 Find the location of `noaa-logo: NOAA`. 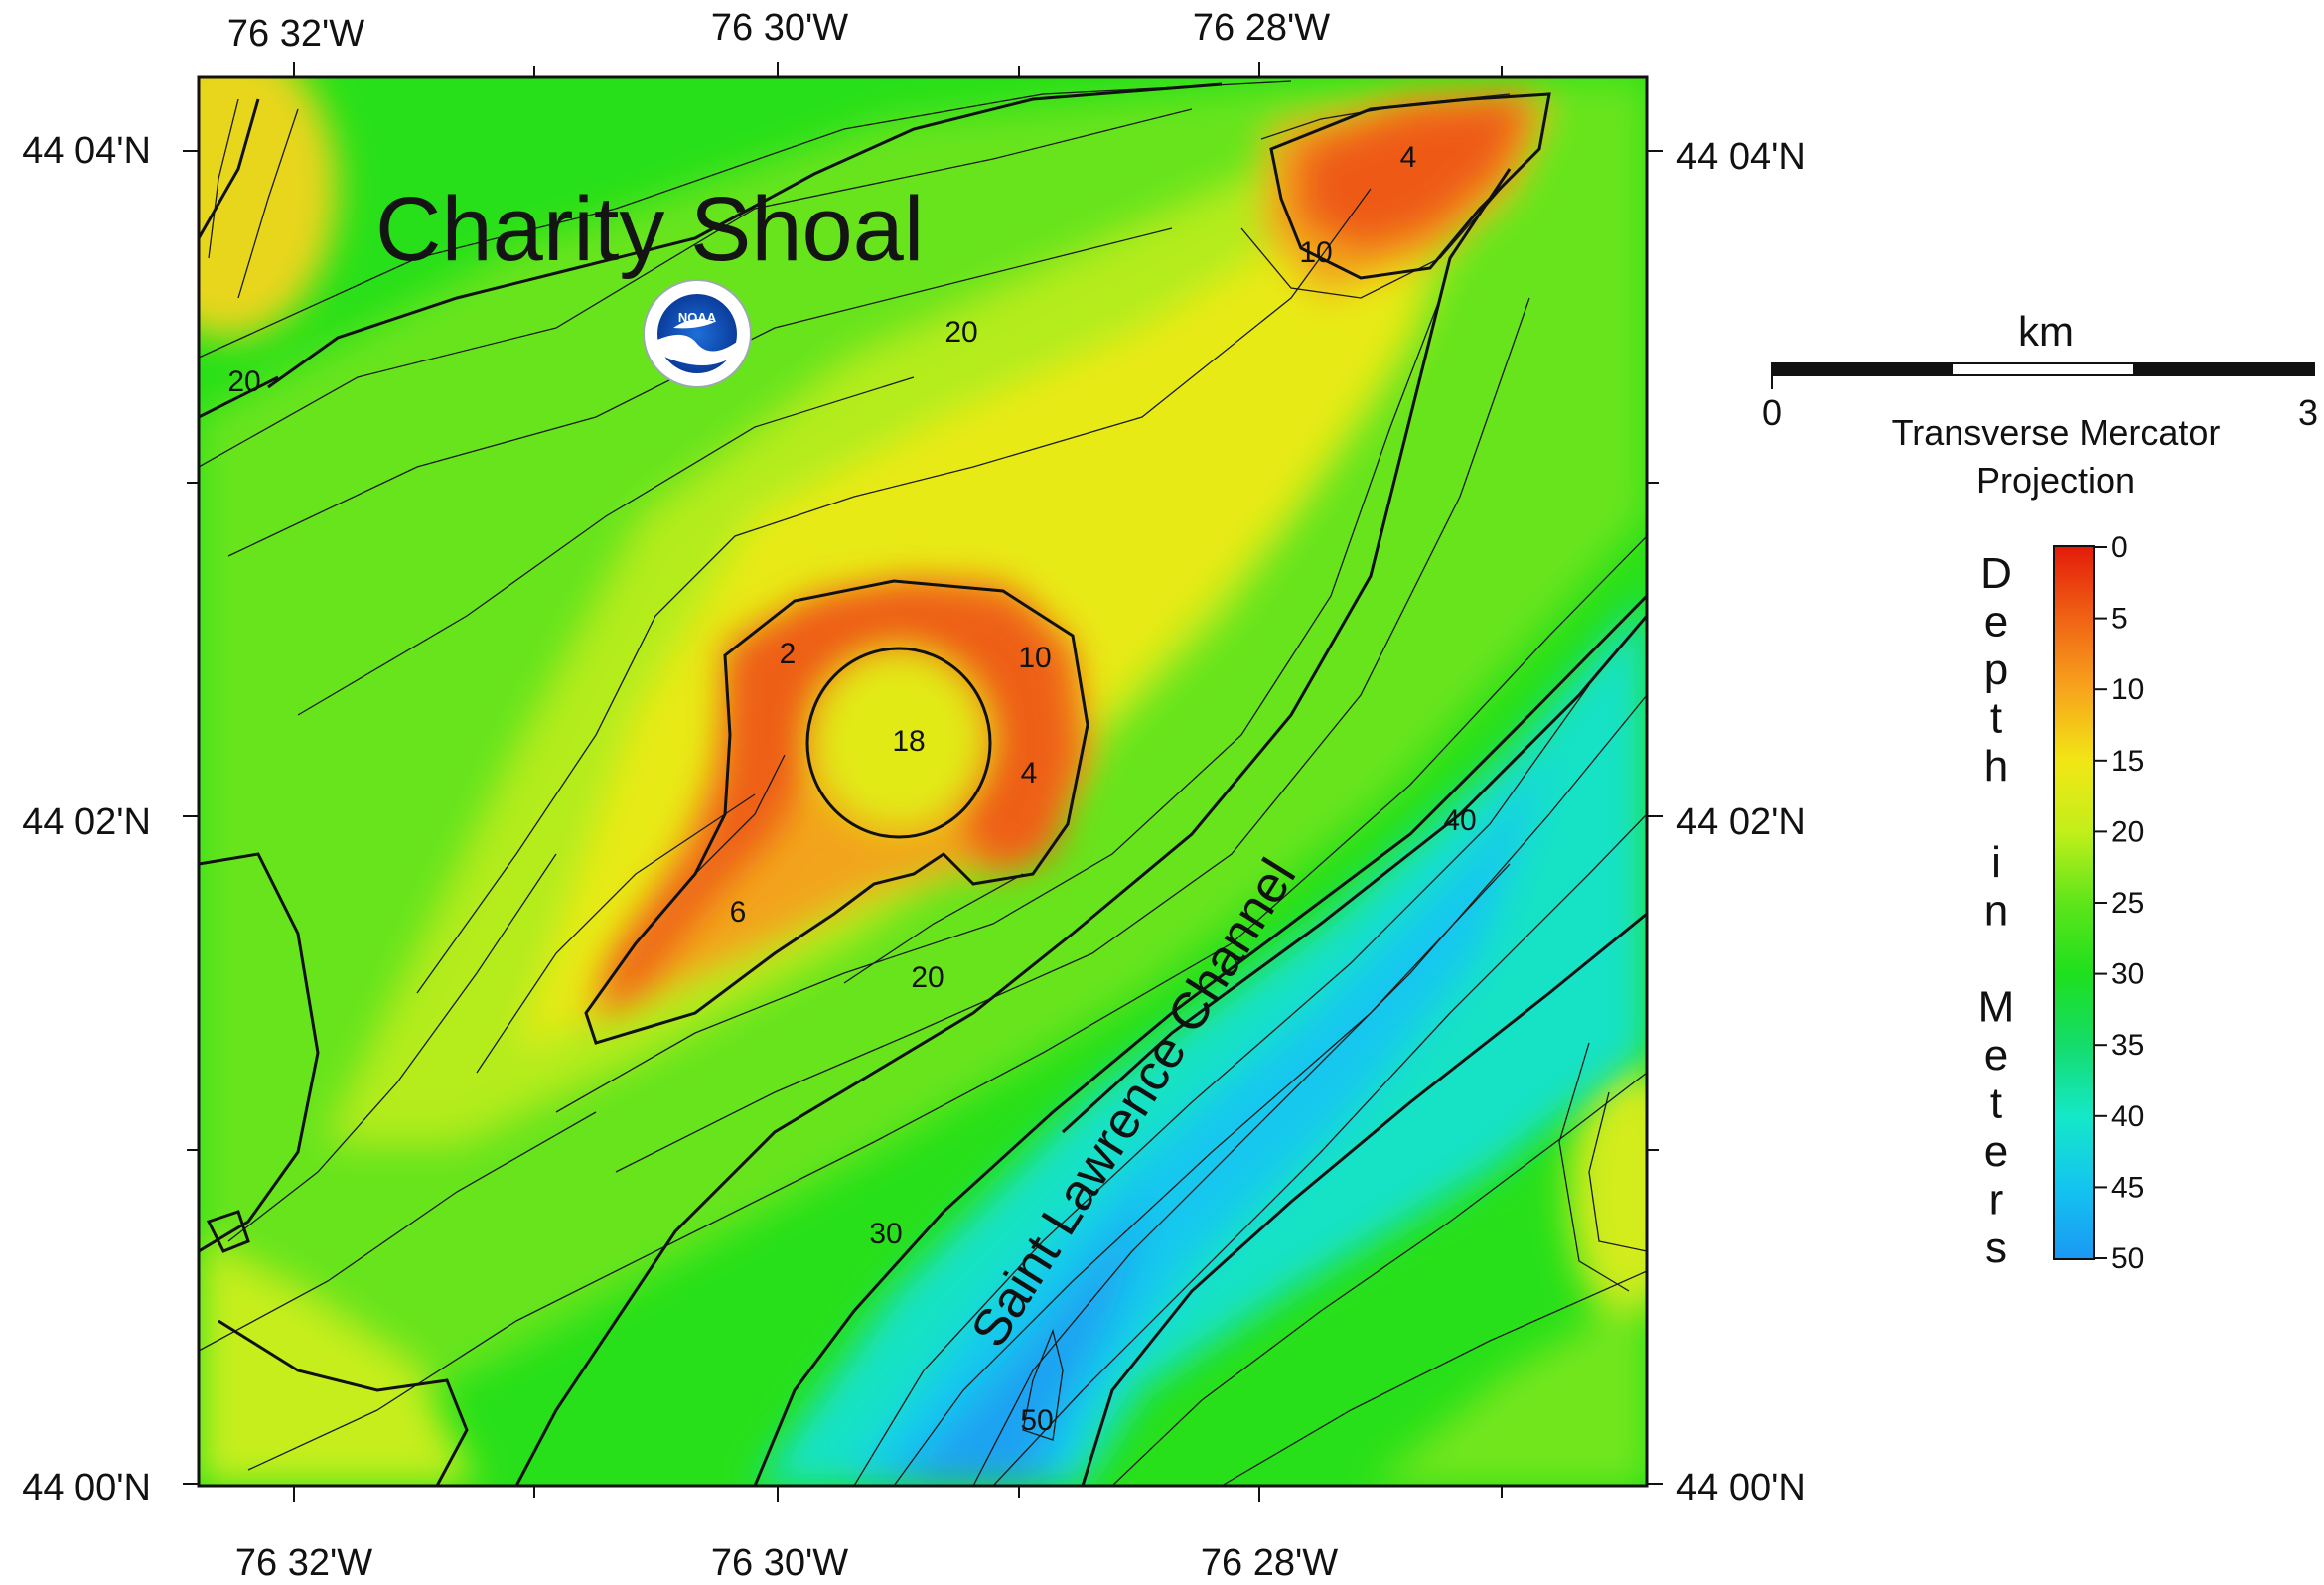

noaa-logo: NOAA is located at coordinates (697, 333).